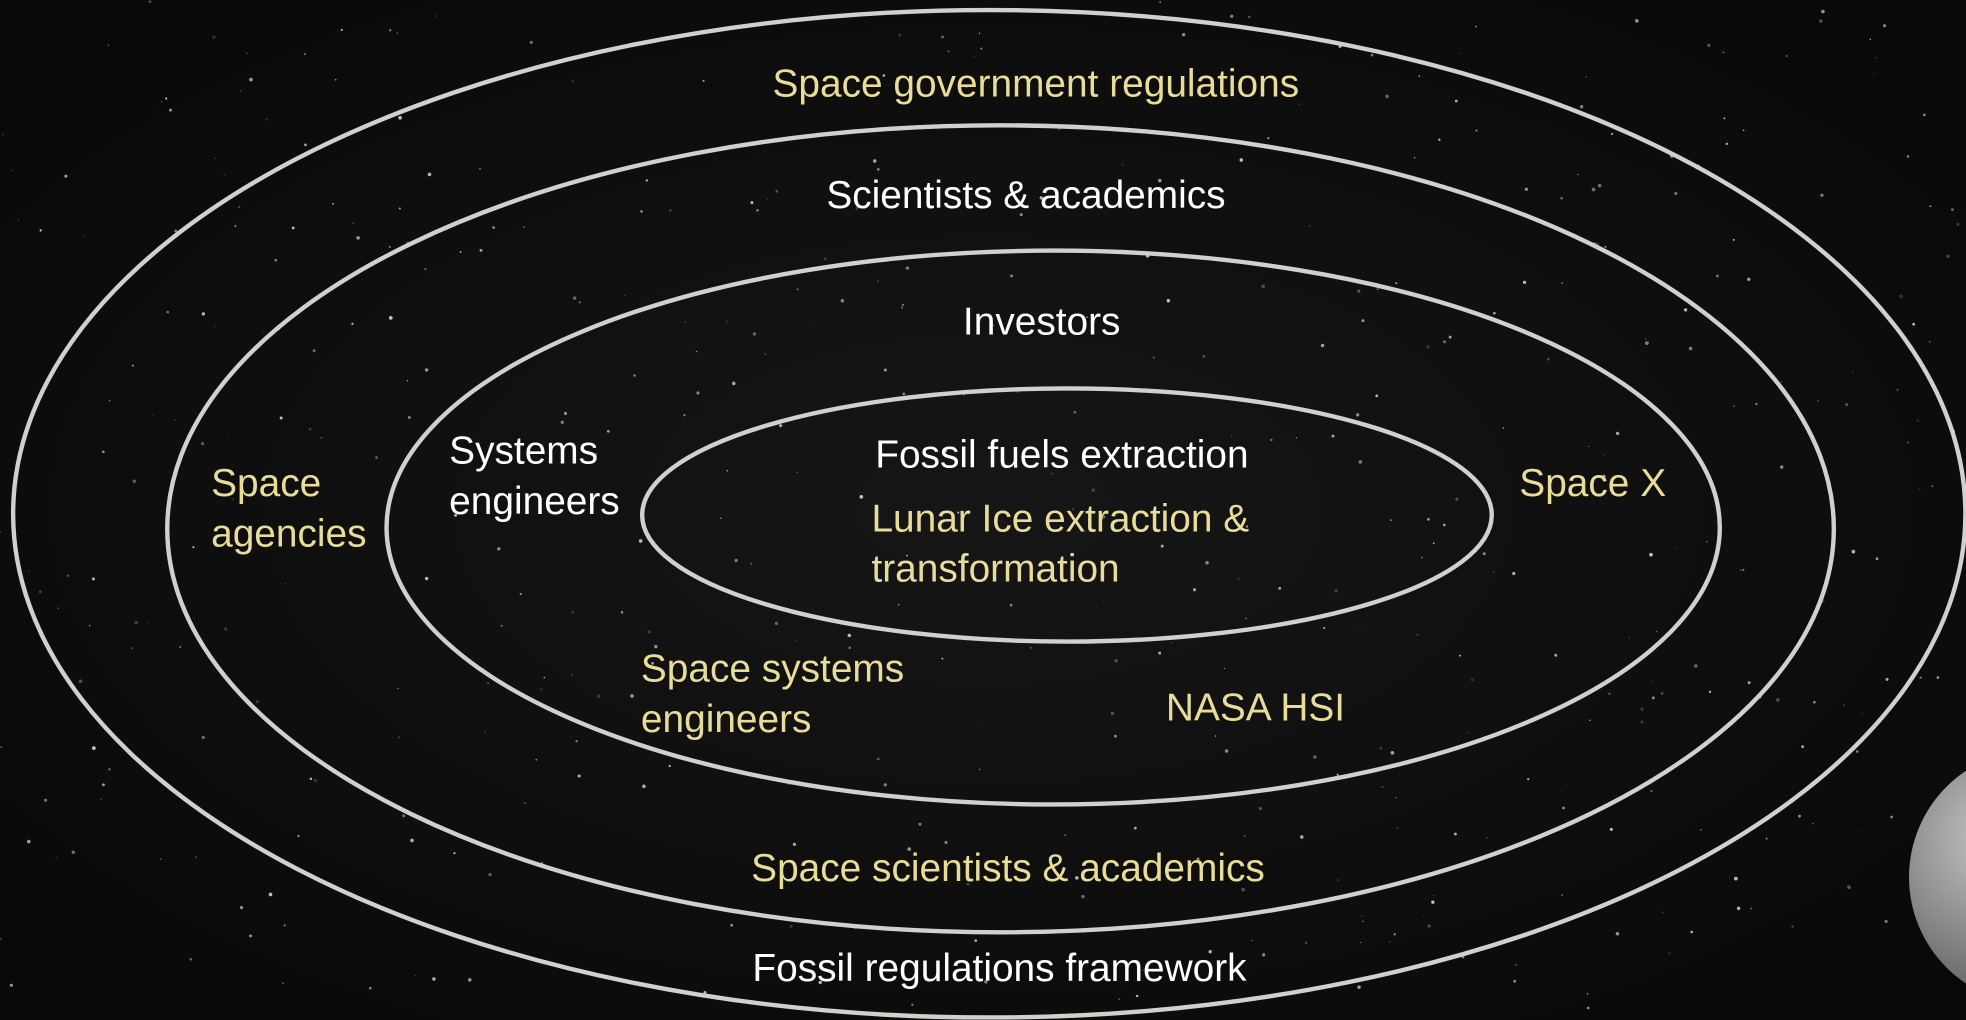 The image size is (1966, 1020). Describe the element at coordinates (1035, 83) in the screenshot. I see `label: Space government regulations` at that location.